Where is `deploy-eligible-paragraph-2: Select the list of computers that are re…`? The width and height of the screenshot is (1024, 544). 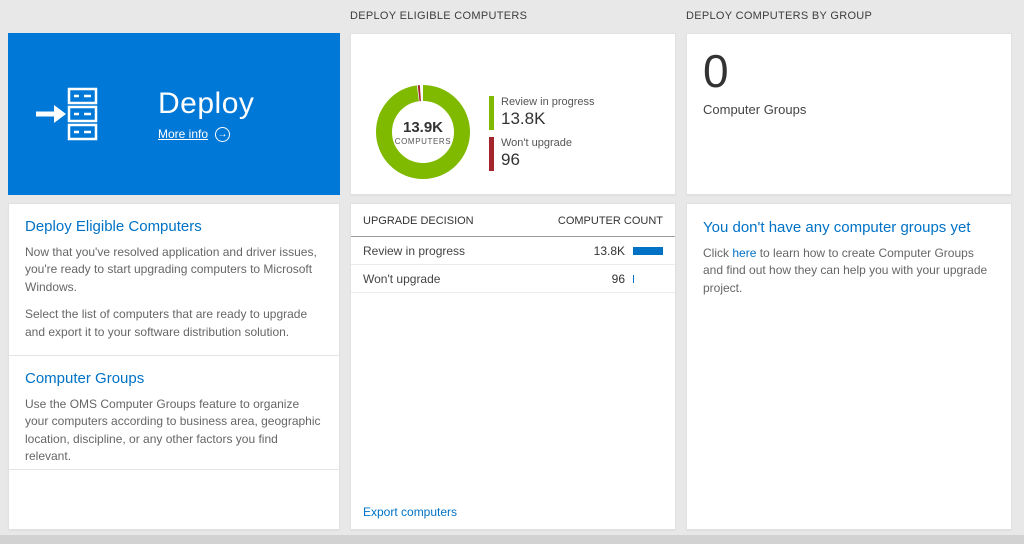 deploy-eligible-paragraph-2: Select the list of computers that are re… is located at coordinates (166, 323).